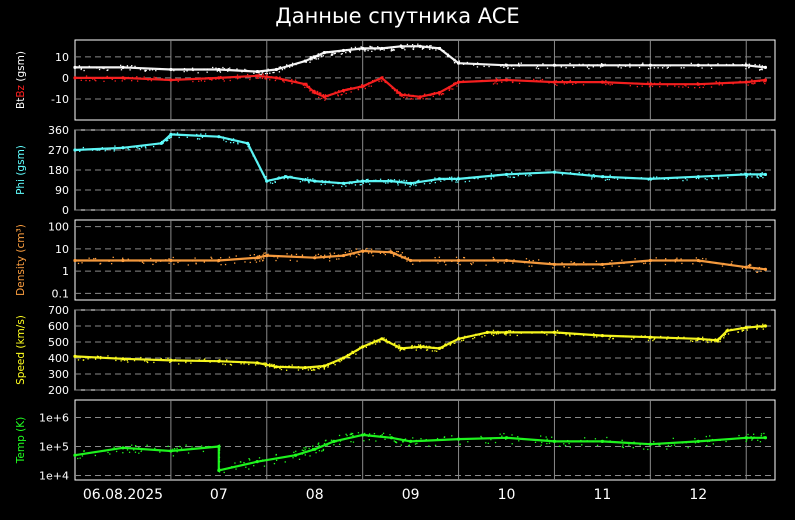 Image resolution: width=795 pixels, height=520 pixels. Describe the element at coordinates (219, 495) in the screenshot. I see `x-tick-label: 07` at that location.